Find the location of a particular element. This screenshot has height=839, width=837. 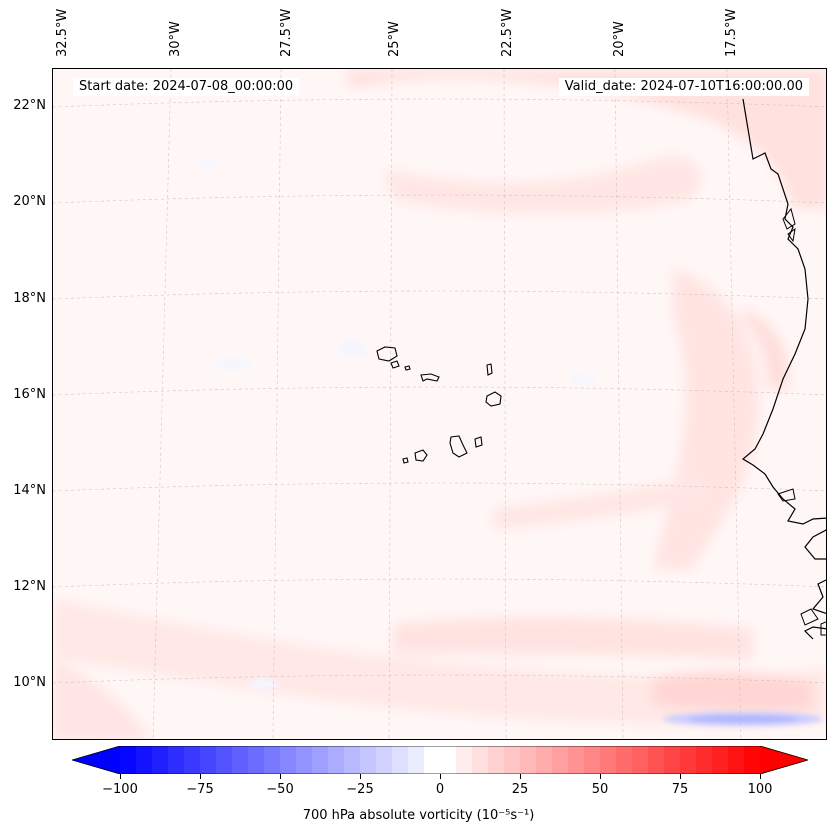

coastal-islands is located at coordinates (801, 421).